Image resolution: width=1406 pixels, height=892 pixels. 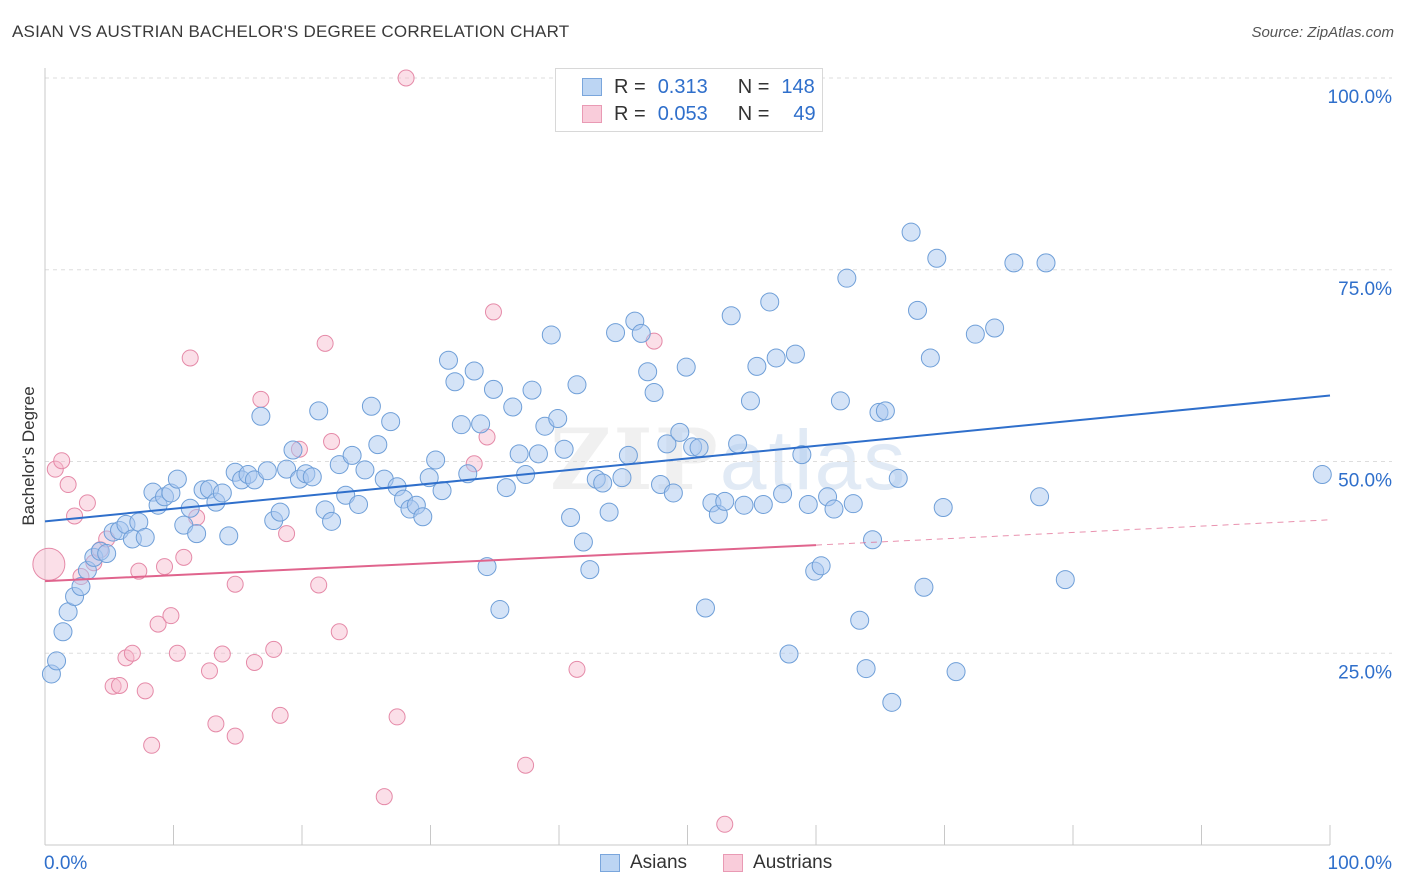 I want to click on r-value: 0.313, so click(x=682, y=86).